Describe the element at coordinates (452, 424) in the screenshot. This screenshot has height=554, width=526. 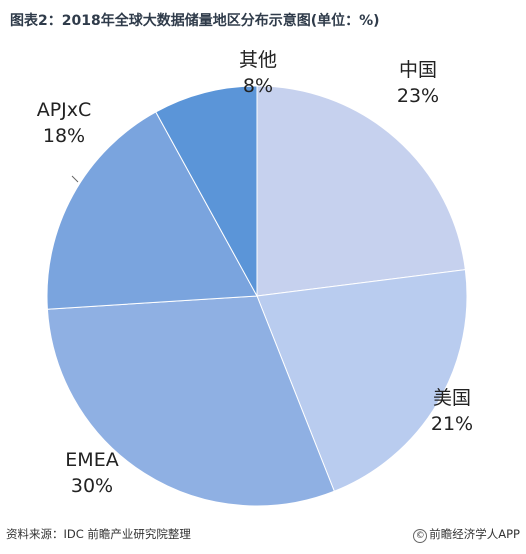
I see `slice-value-label-1: 21%` at that location.